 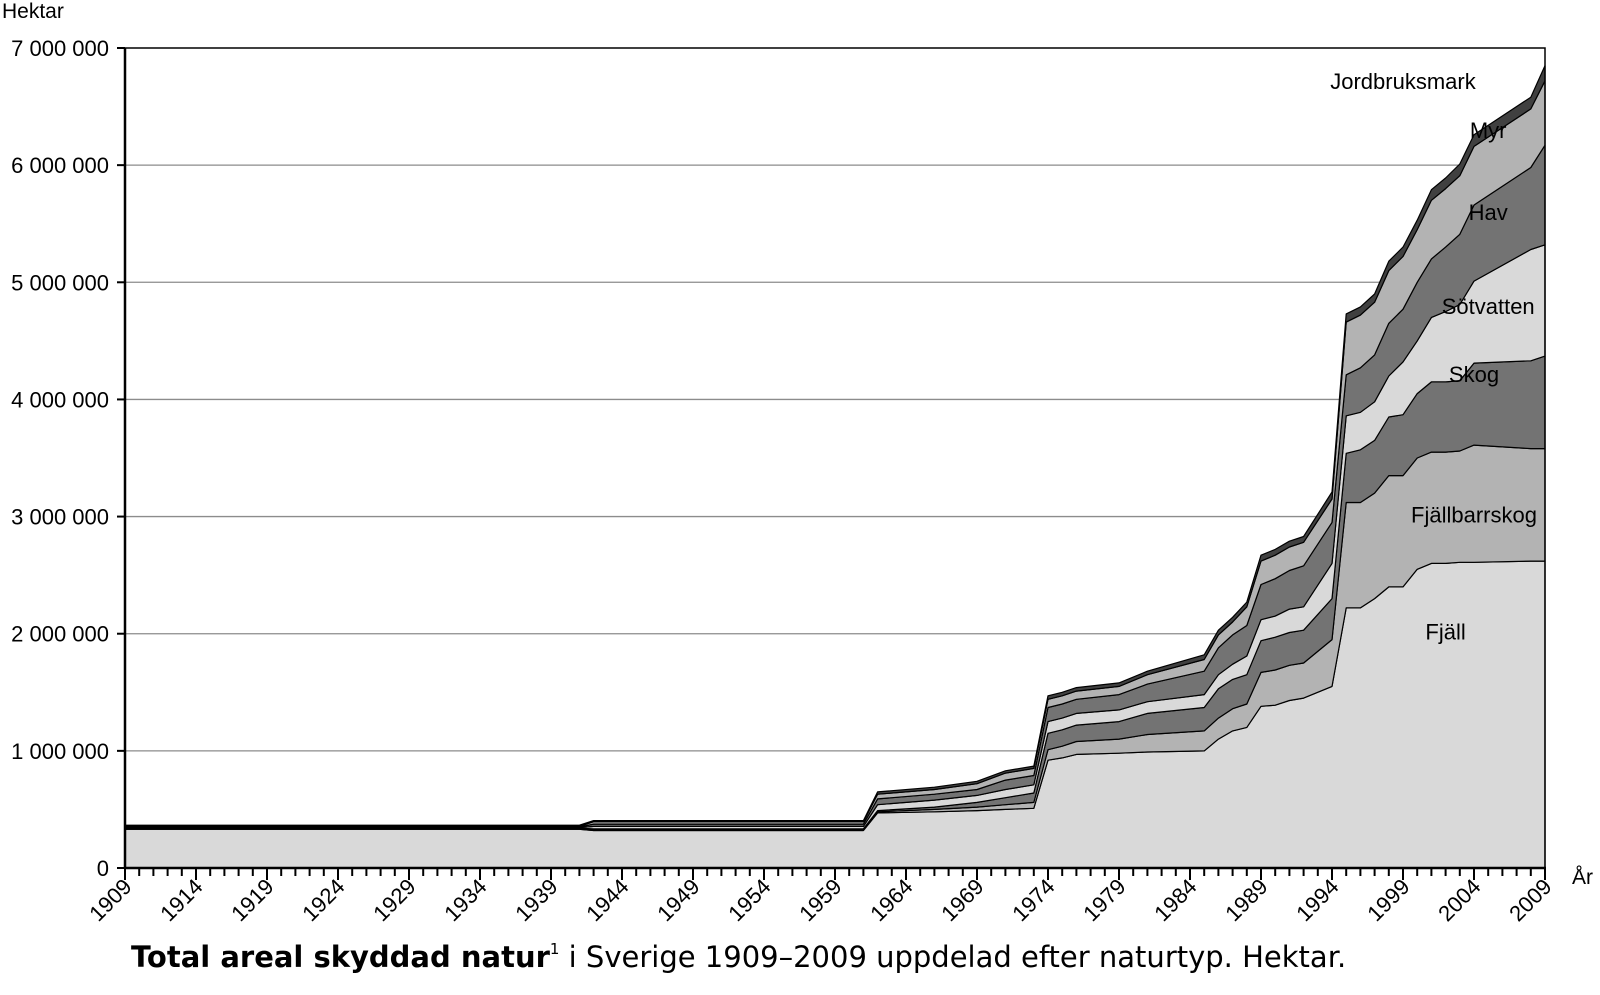 What do you see at coordinates (1582, 877) in the screenshot?
I see `x-axis-title: År` at bounding box center [1582, 877].